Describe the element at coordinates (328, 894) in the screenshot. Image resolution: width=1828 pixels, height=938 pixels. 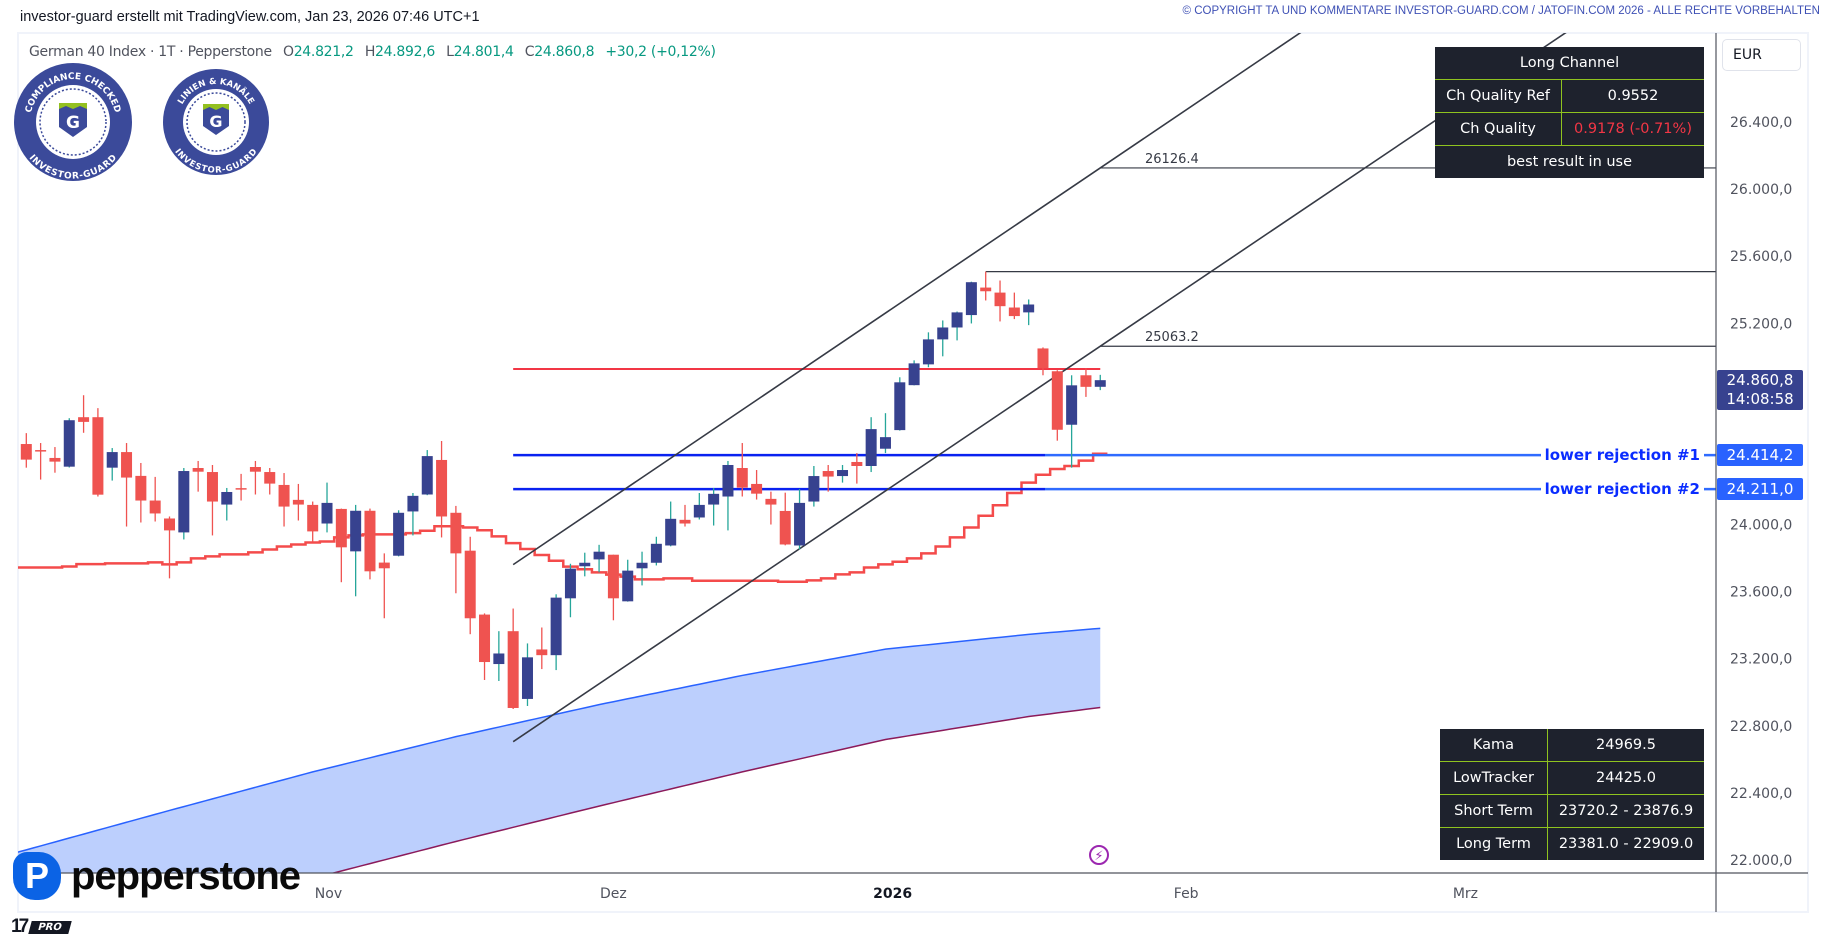
I see `time-tick-label: Nov` at that location.